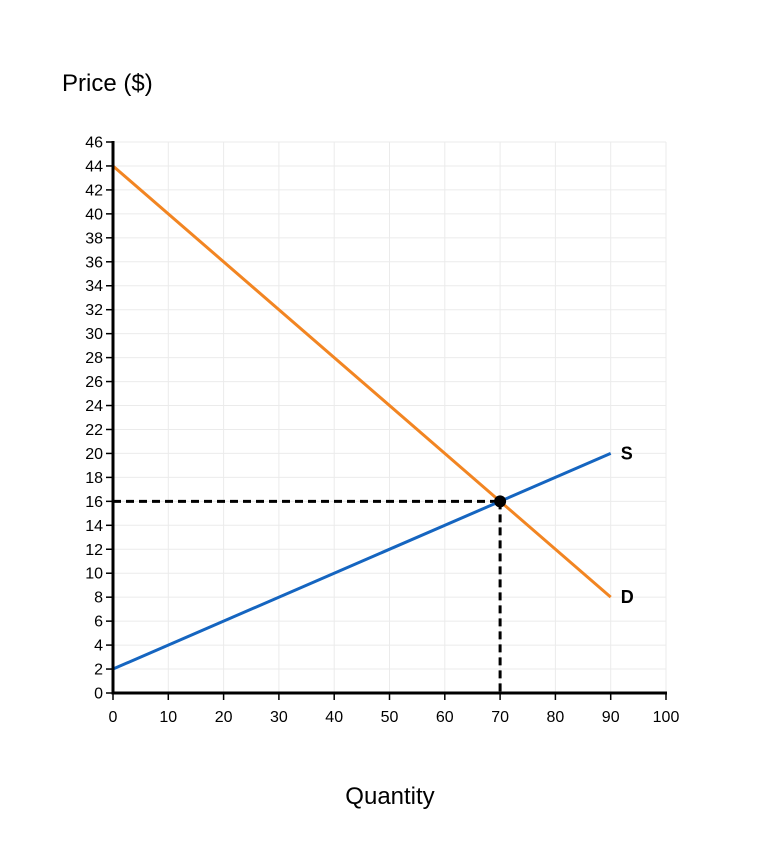  What do you see at coordinates (94, 310) in the screenshot?
I see `y-tick-label: 32` at bounding box center [94, 310].